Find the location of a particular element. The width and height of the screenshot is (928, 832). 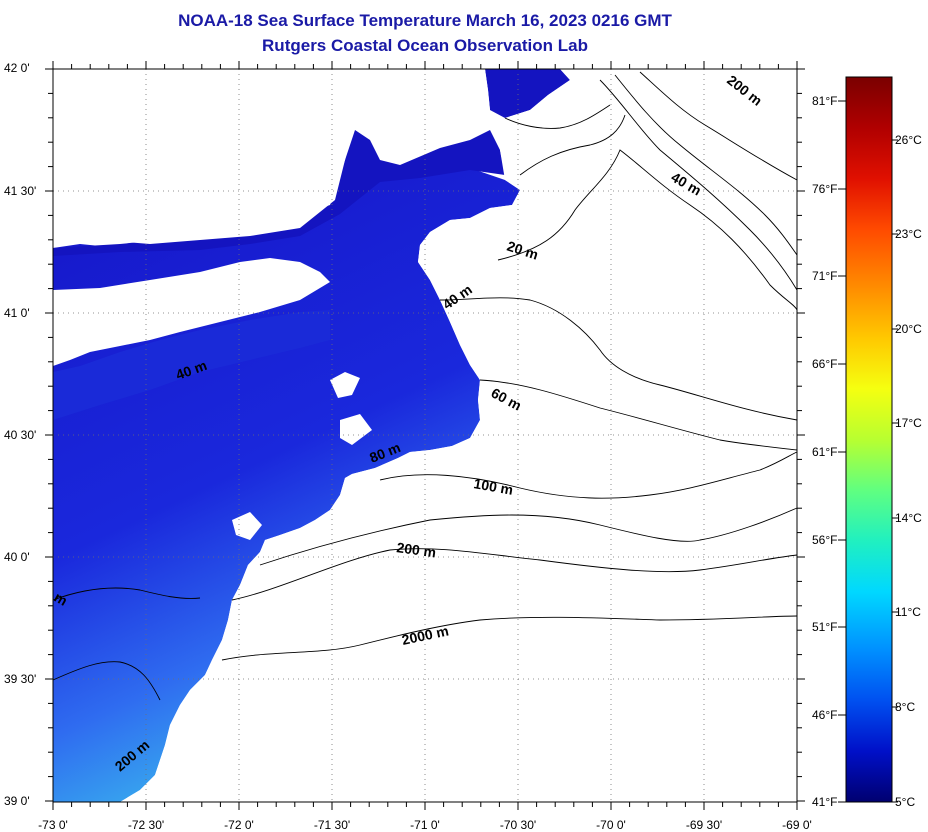

latitude-label: 39 0' is located at coordinates (17, 801).